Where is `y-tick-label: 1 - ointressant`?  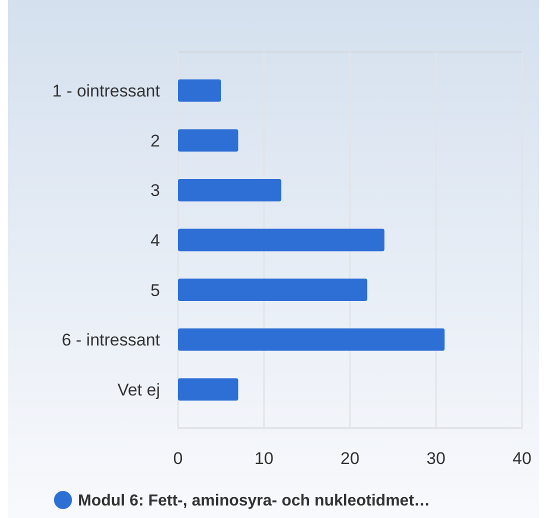 y-tick-label: 1 - ointressant is located at coordinates (106, 91).